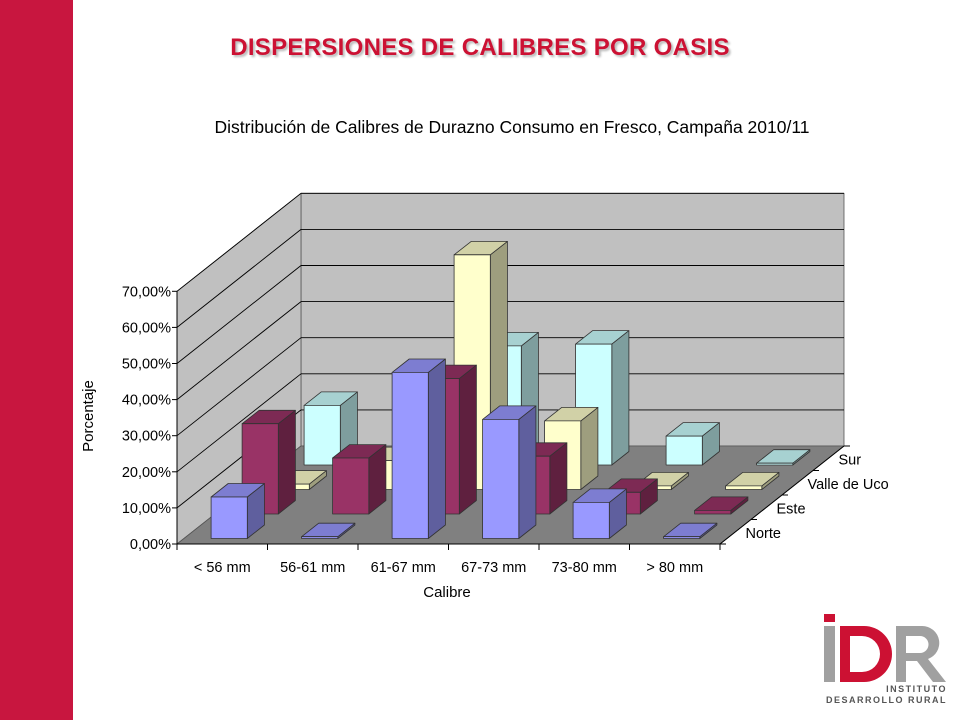  I want to click on x-tick-label: 73-80 mm, so click(584, 568).